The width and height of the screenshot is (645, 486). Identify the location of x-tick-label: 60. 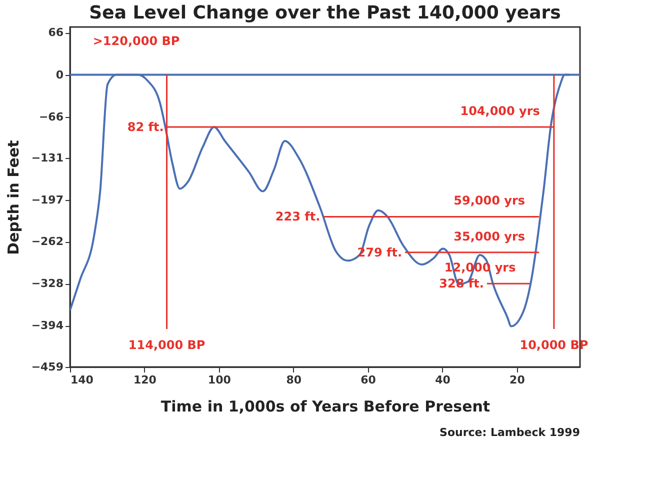
(368, 380).